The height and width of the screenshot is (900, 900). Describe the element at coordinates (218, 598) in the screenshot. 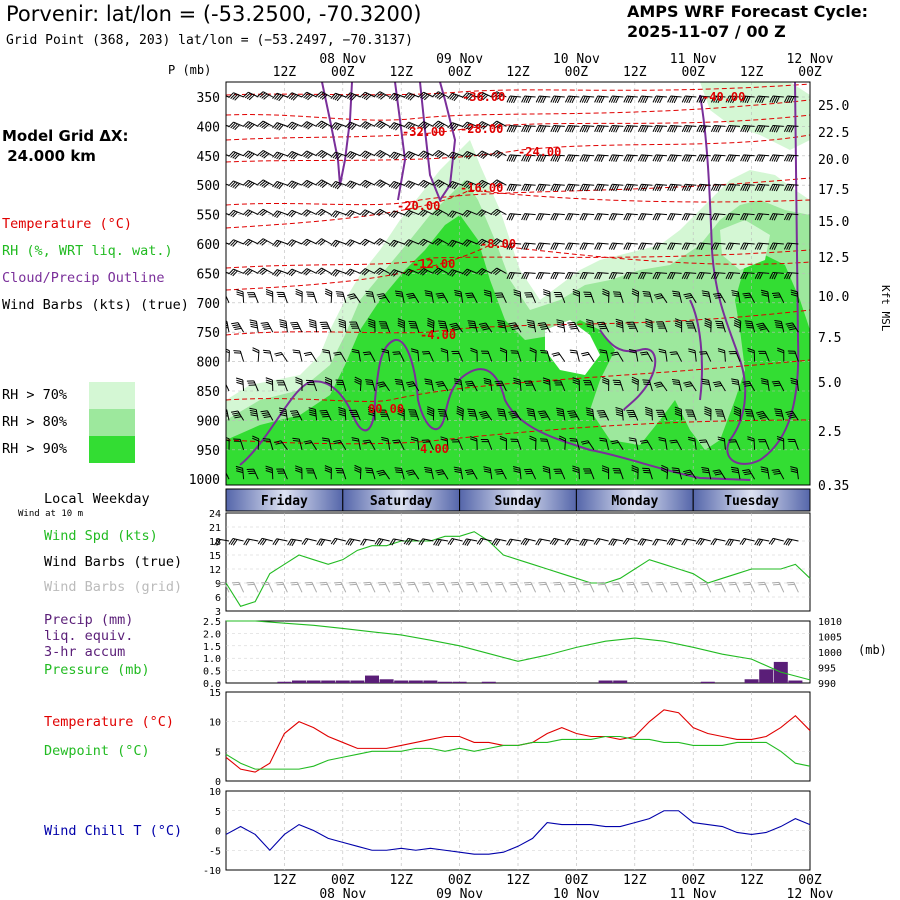

I see `wind-tick-label: 6` at that location.